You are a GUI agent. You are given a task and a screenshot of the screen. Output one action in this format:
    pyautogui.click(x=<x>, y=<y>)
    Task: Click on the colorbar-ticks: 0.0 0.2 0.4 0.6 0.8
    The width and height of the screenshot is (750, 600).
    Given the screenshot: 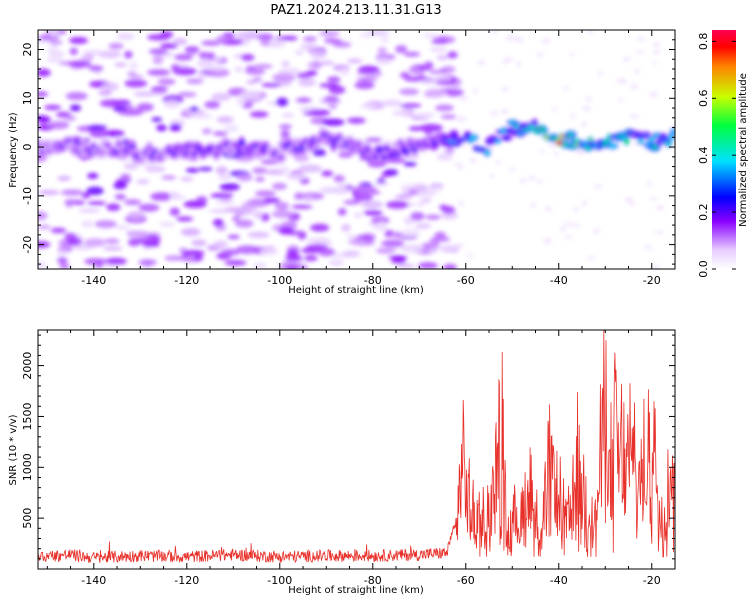 What is the action you would take?
    pyautogui.click(x=716, y=155)
    